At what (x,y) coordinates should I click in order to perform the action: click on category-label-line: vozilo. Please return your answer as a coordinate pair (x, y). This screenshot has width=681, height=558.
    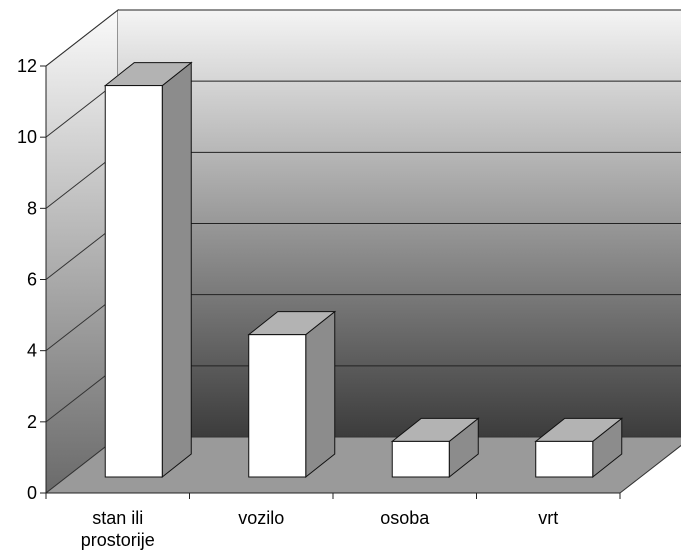
    Looking at the image, I should click on (261, 518).